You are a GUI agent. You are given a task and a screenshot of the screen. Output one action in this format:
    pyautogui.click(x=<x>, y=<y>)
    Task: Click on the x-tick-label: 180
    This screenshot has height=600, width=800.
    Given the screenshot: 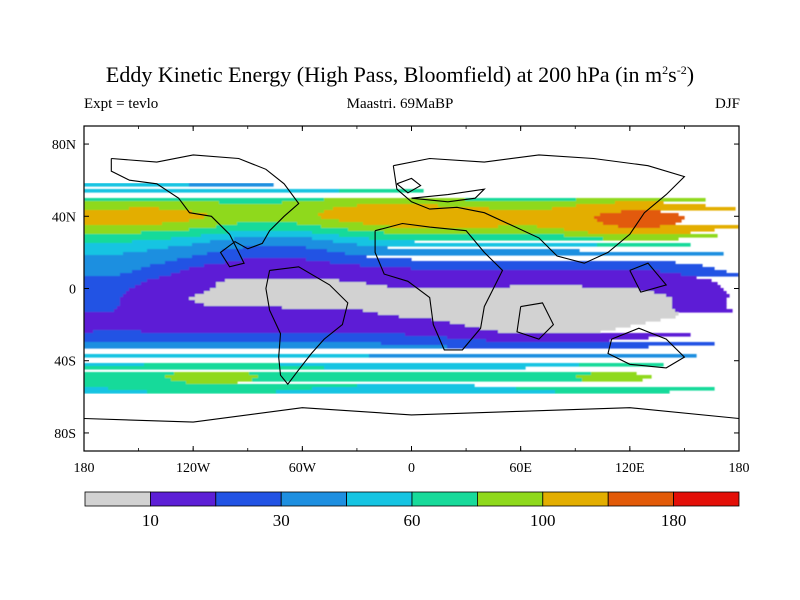 What is the action you would take?
    pyautogui.click(x=739, y=468)
    